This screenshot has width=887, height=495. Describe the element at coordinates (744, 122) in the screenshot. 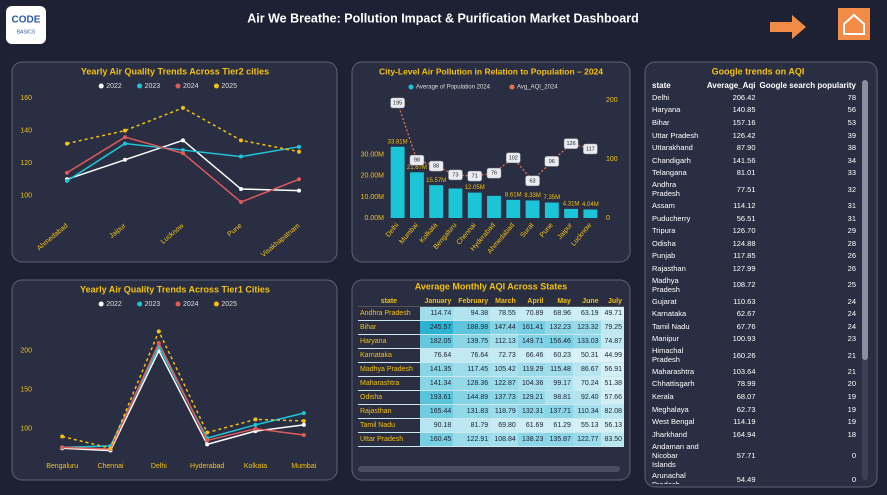

I see `table-cell: 157.16` at that location.